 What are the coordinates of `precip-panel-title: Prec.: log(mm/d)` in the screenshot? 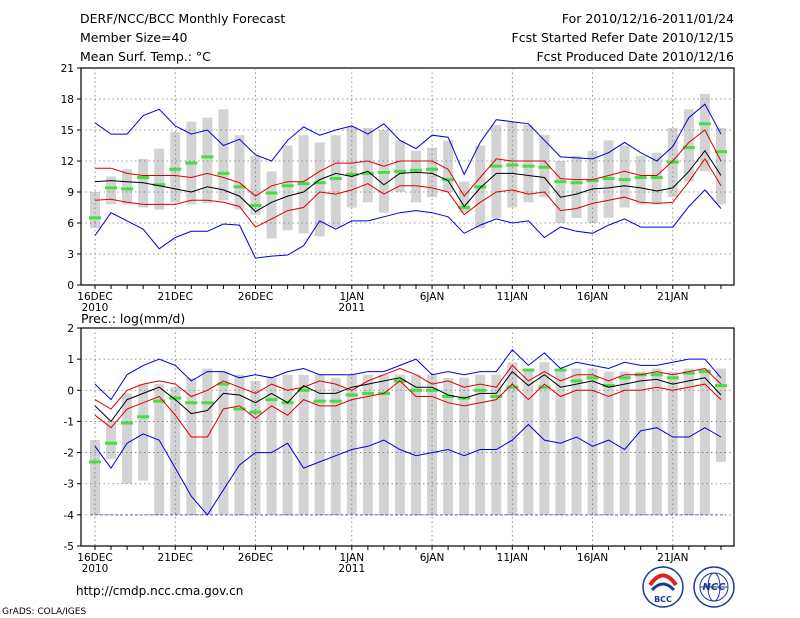 It's located at (133, 318).